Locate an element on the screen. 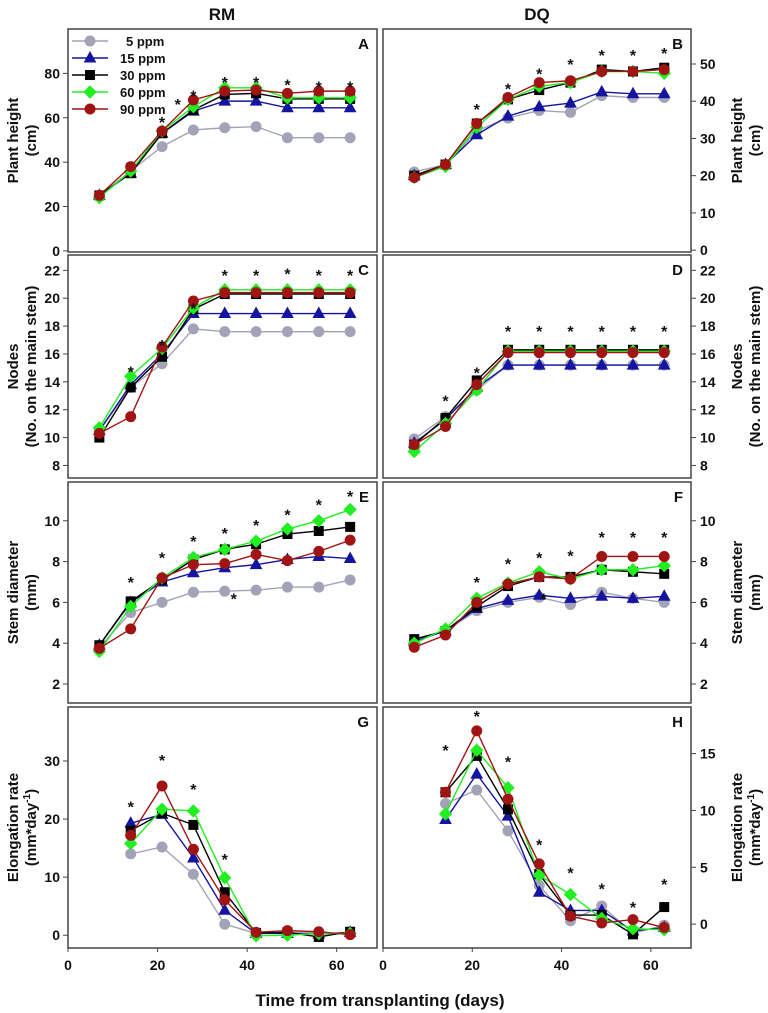 This screenshot has height=1013, width=768. y-tick-label: 16 is located at coordinates (708, 354).